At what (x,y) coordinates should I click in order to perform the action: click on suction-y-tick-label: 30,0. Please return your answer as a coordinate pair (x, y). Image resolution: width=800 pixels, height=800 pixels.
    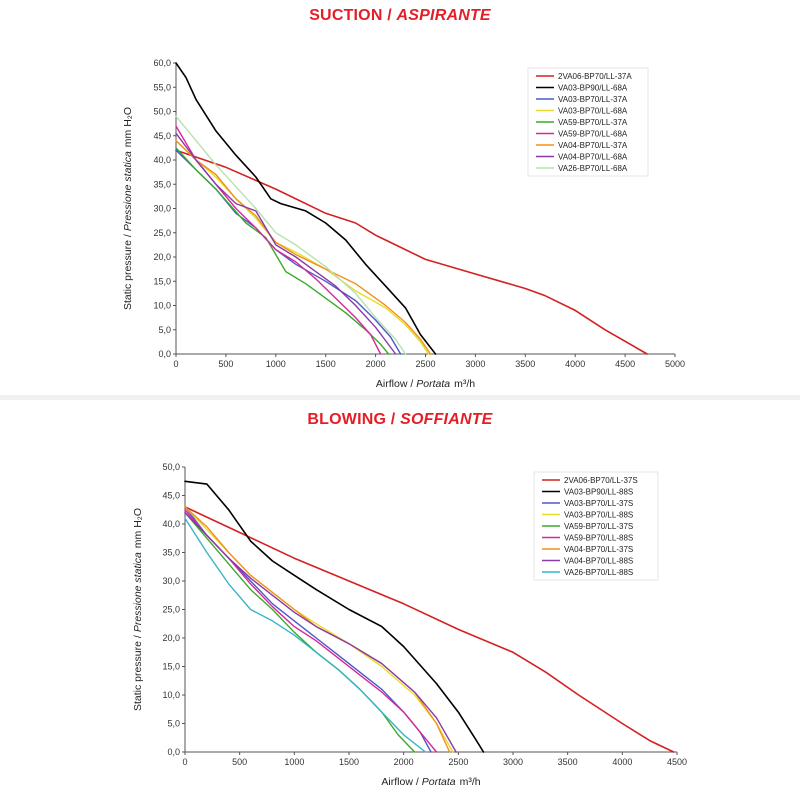
    Looking at the image, I should click on (162, 209).